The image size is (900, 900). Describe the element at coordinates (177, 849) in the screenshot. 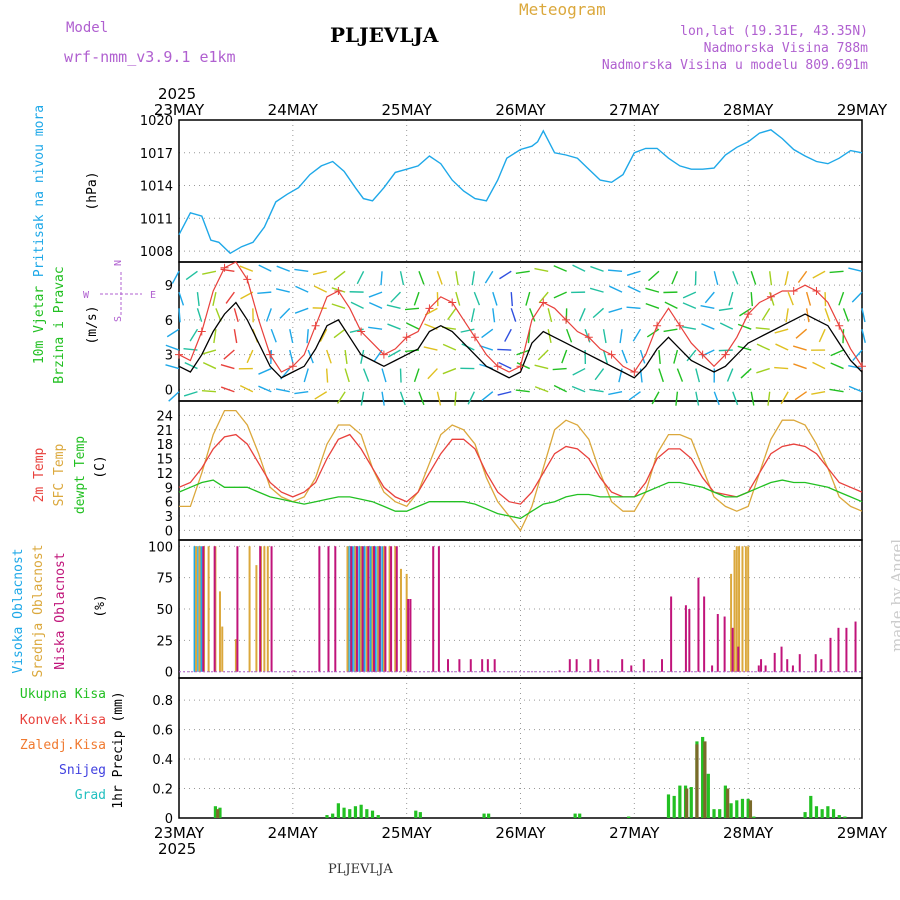

I see `year-label-bottom: 2025` at that location.